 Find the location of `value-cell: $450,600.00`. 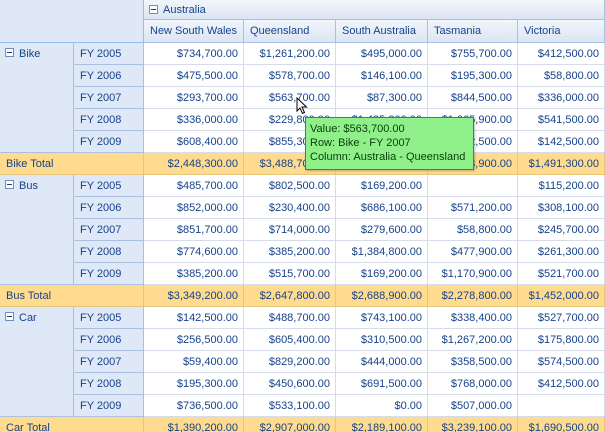

value-cell: $450,600.00 is located at coordinates (290, 384).